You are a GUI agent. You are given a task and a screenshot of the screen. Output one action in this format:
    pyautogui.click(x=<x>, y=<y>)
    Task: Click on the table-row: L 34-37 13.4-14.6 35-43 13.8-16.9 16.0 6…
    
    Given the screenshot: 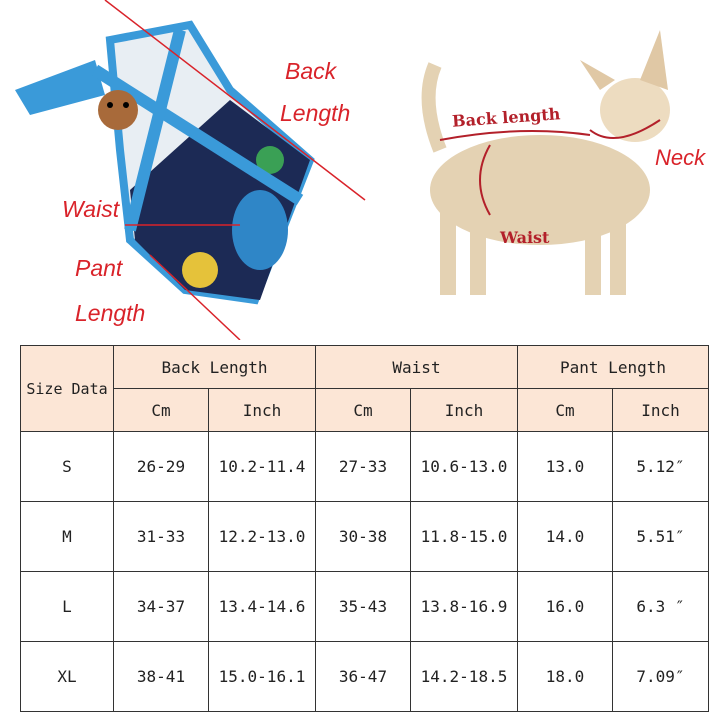 What is the action you would take?
    pyautogui.click(x=364, y=606)
    